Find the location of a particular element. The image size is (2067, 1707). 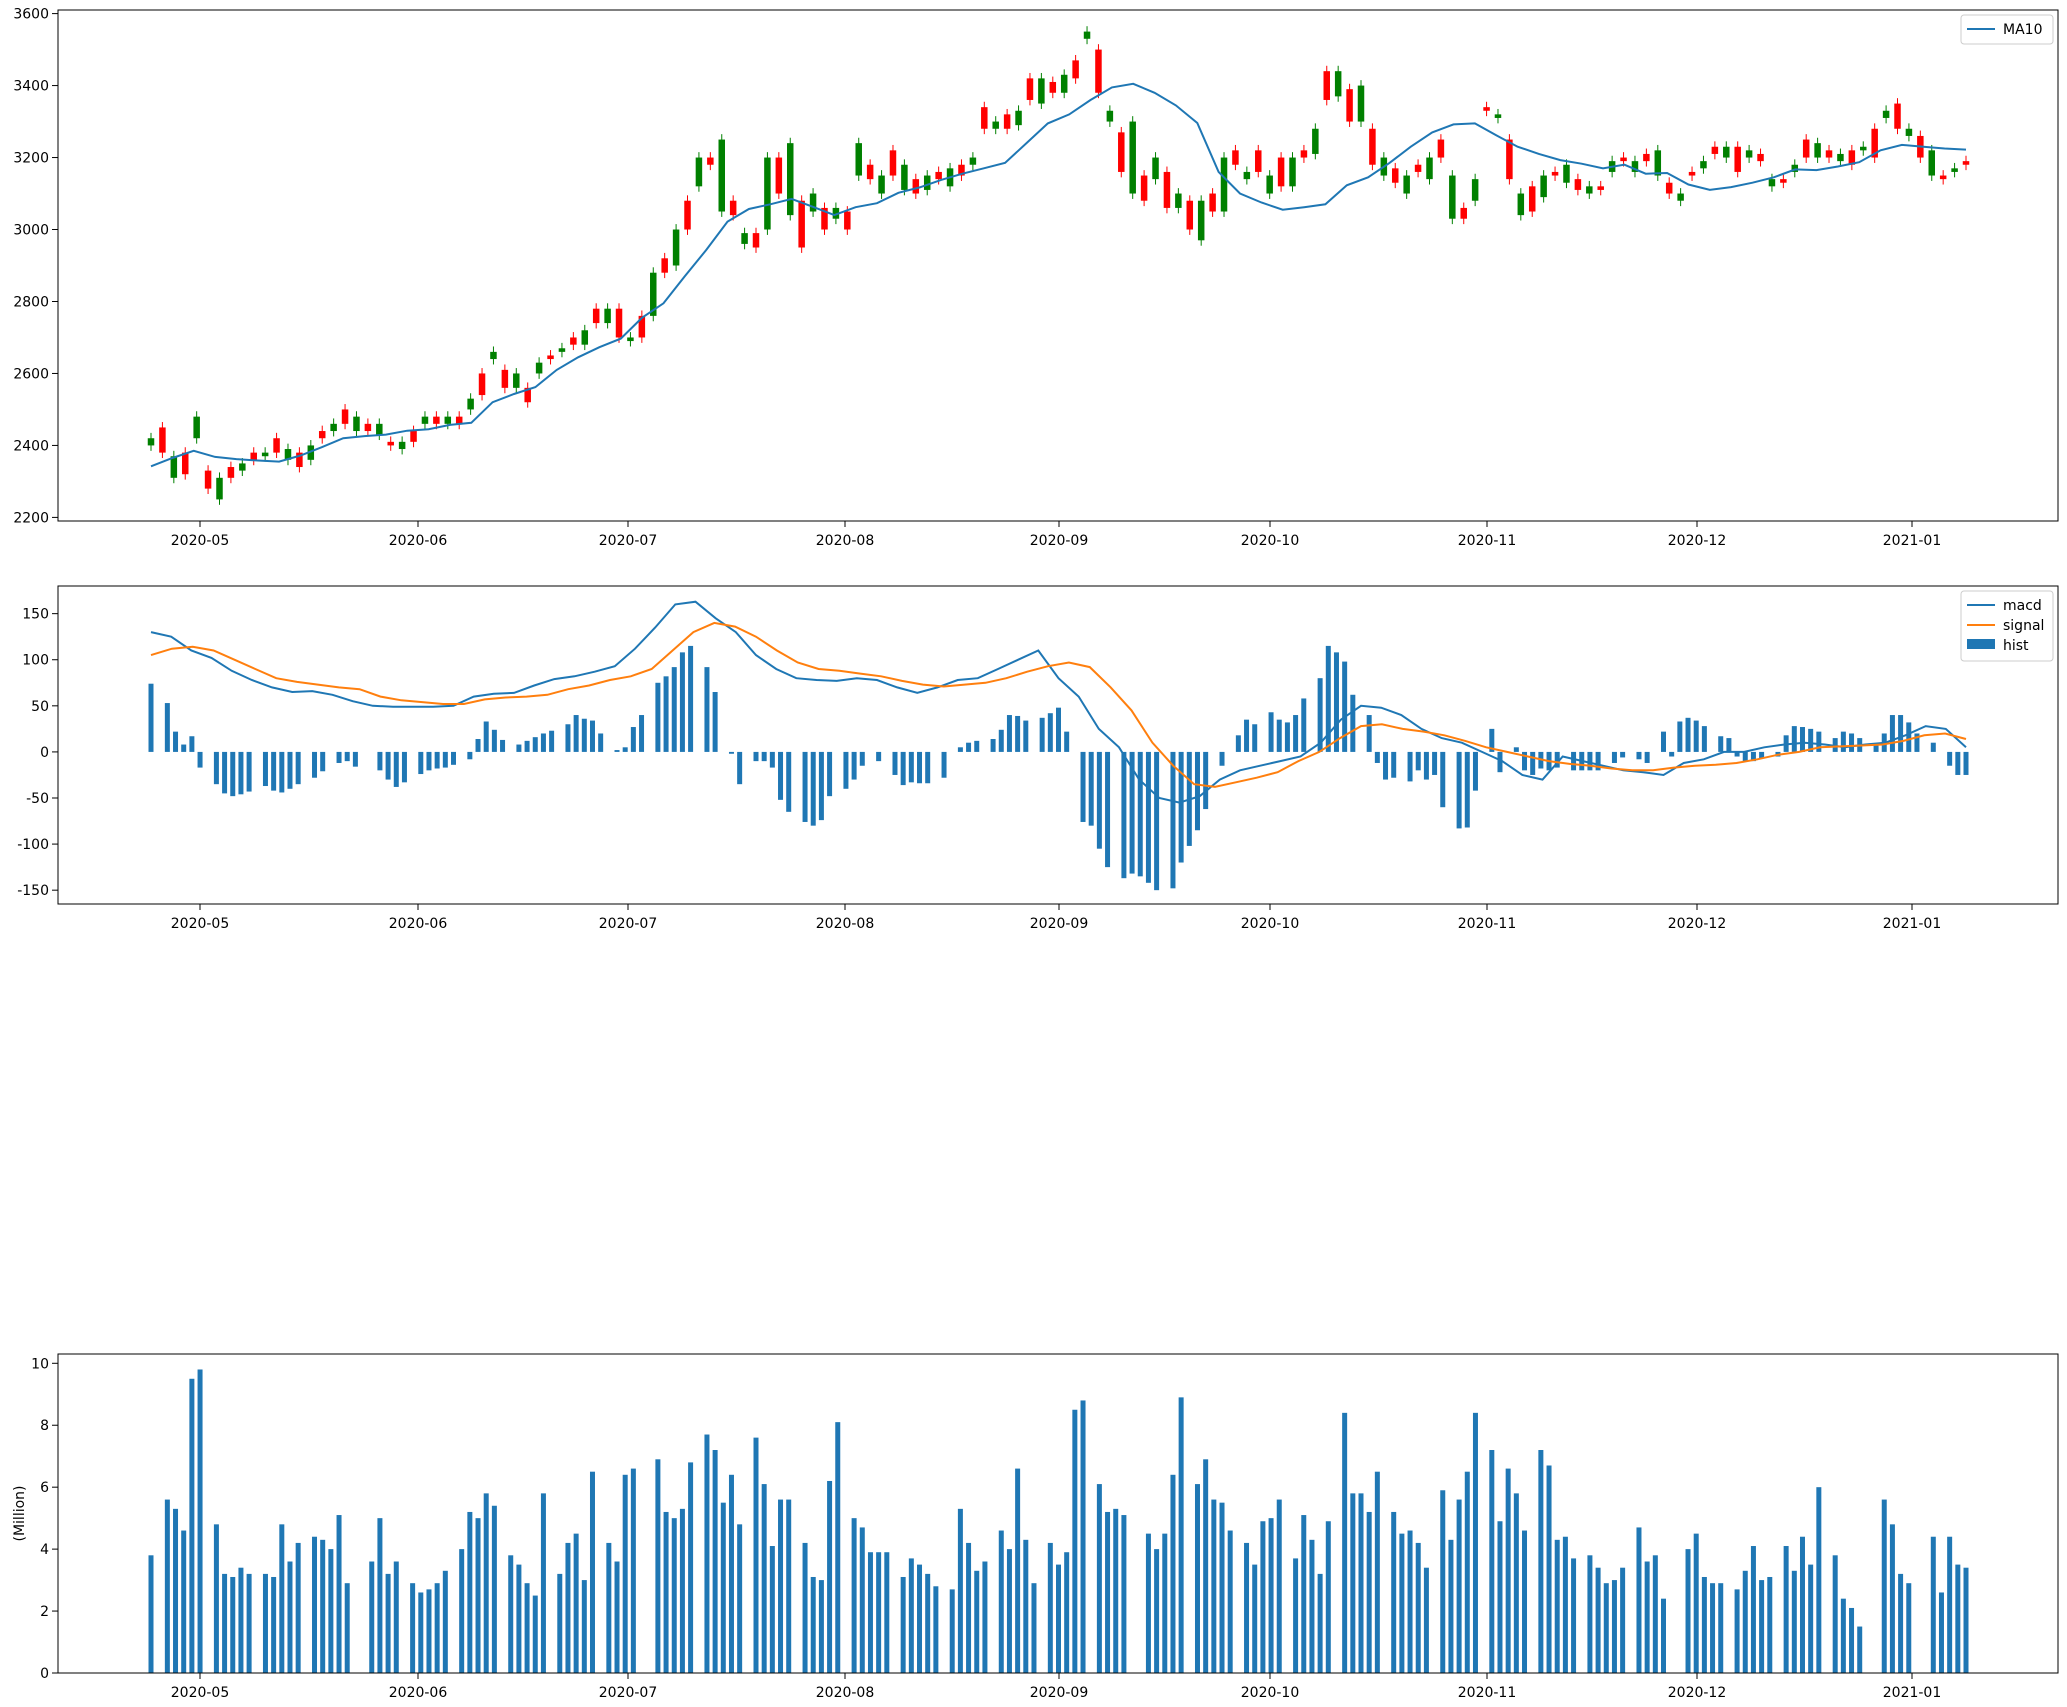

y-tick-label: 4 is located at coordinates (44, 1550).